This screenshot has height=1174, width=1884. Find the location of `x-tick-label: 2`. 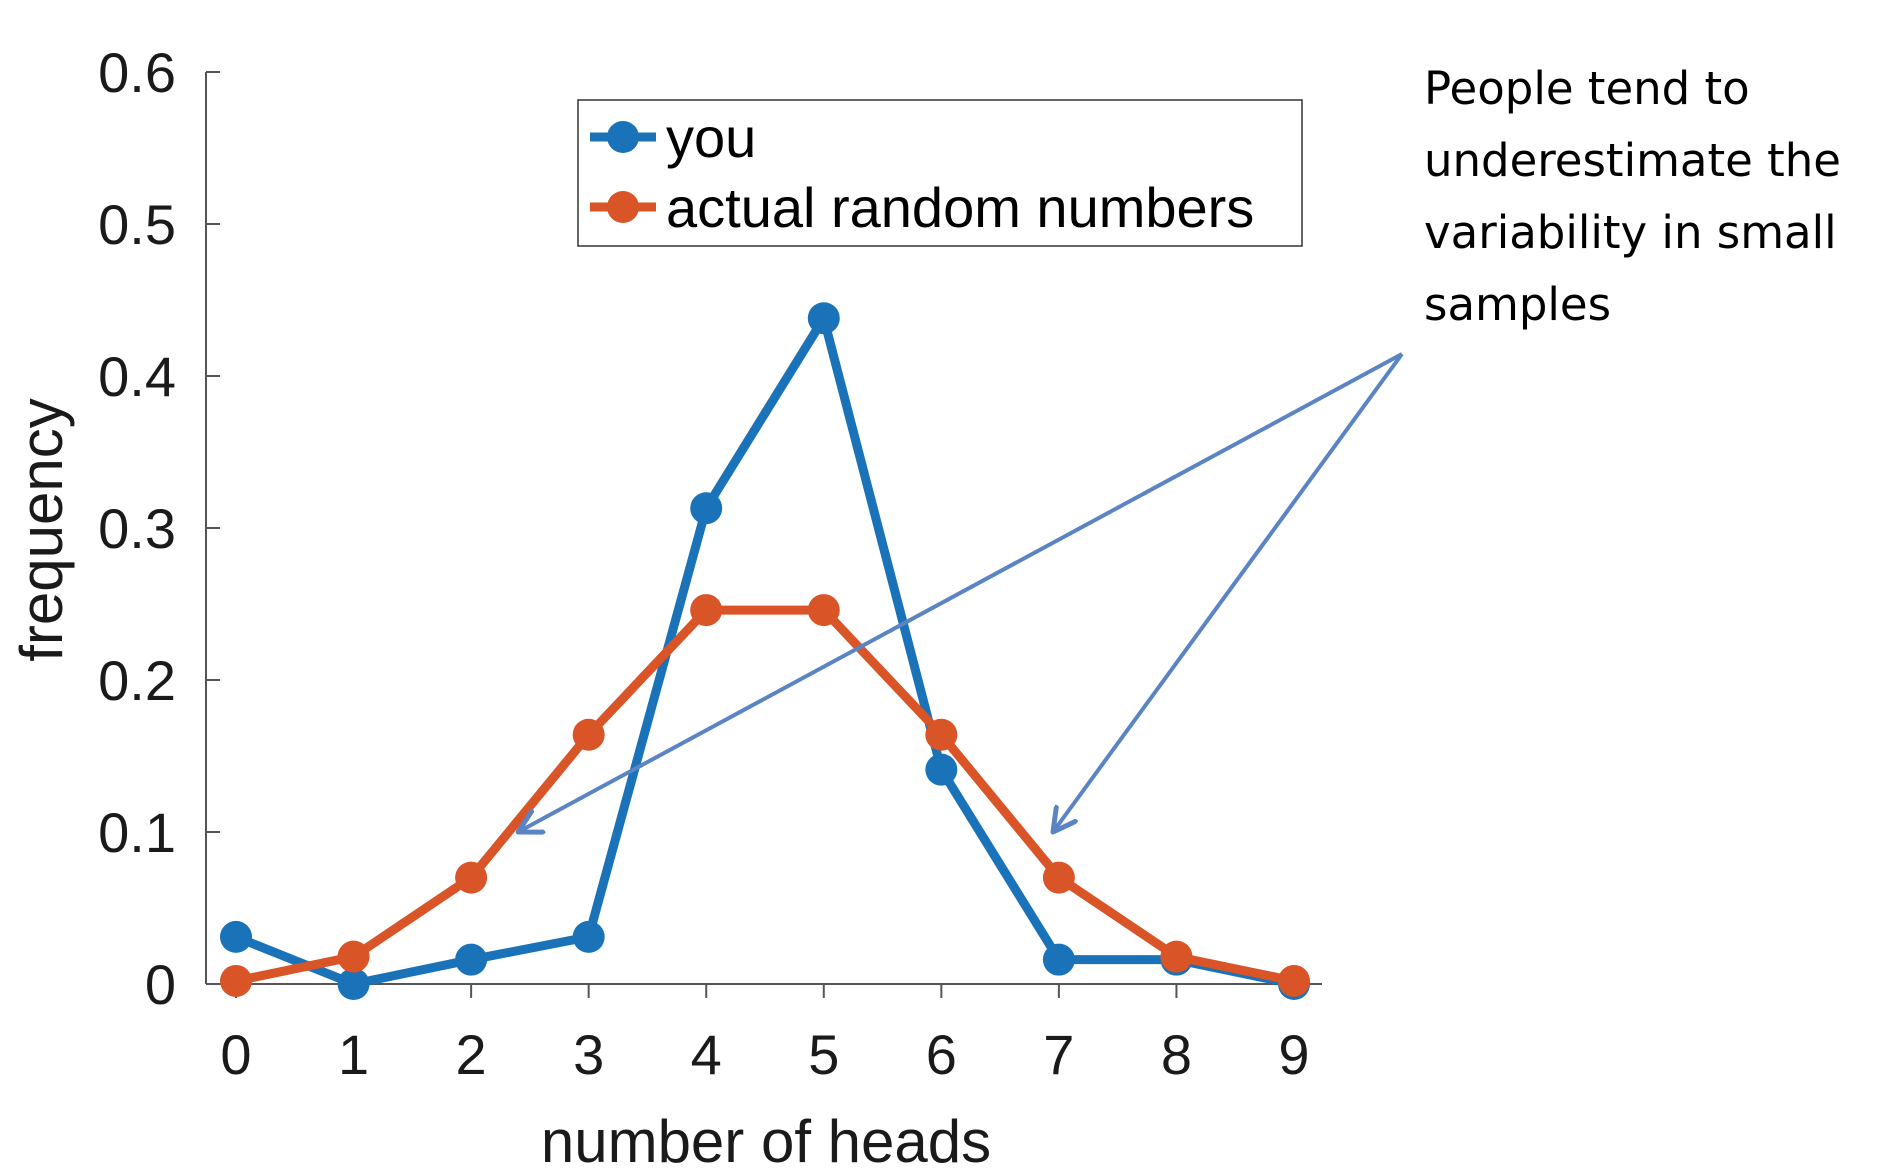

x-tick-label: 2 is located at coordinates (471, 1054).